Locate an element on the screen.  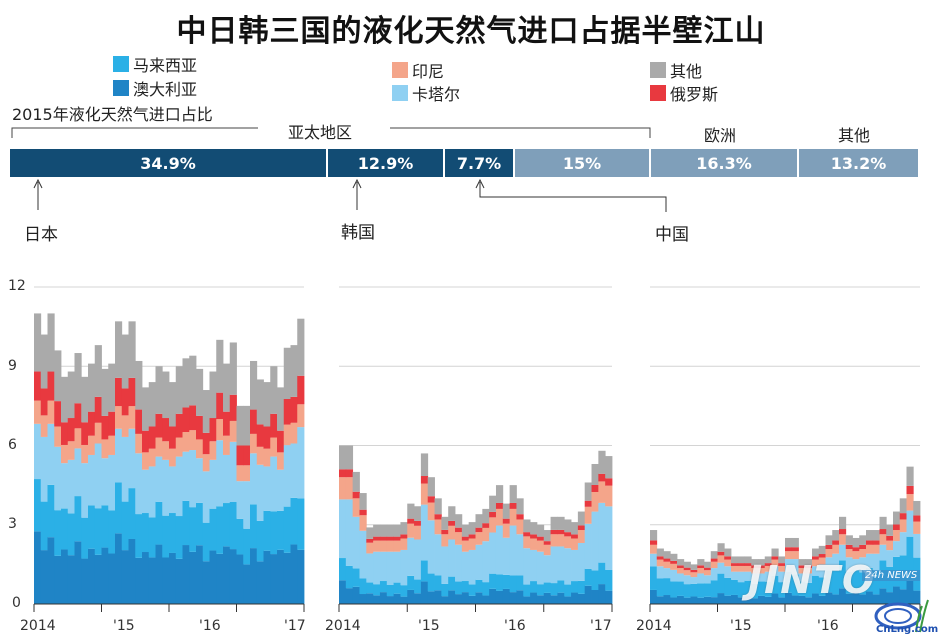
y-tick-label: 12 is located at coordinates (17, 286).